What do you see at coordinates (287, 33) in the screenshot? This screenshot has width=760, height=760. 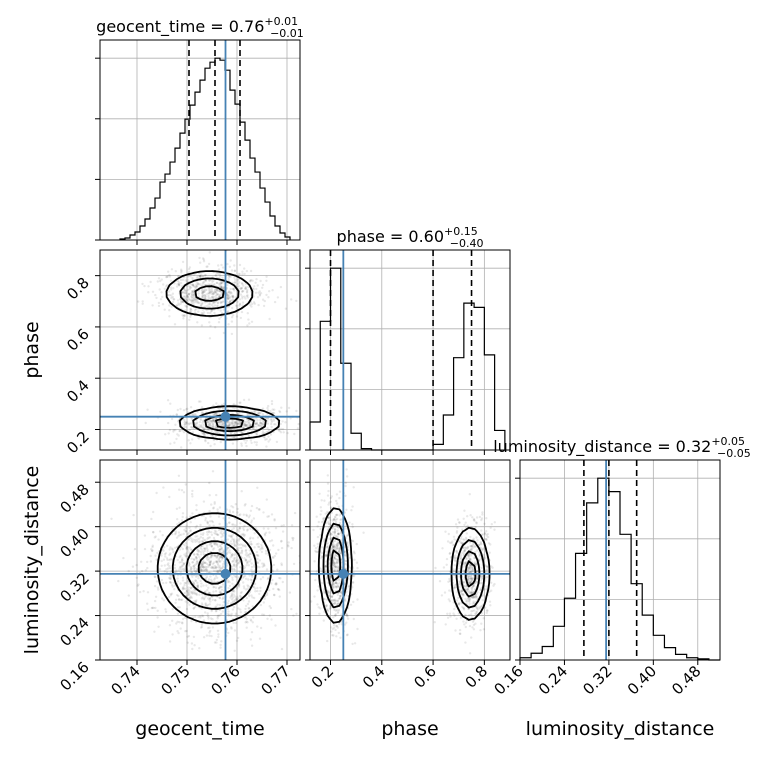 I see `title-minus: −0.01` at bounding box center [287, 33].